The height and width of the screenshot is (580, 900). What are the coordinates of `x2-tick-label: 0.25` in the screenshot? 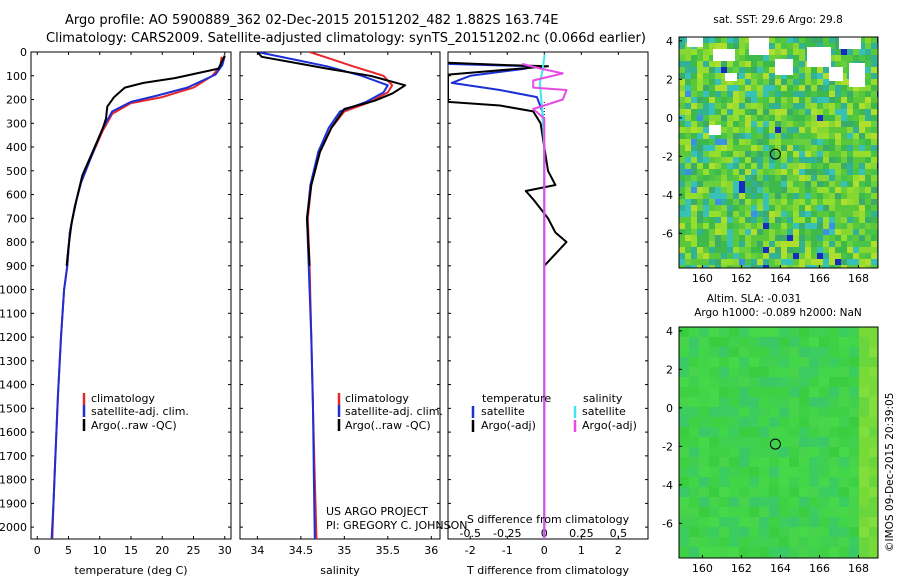 It's located at (581, 533).